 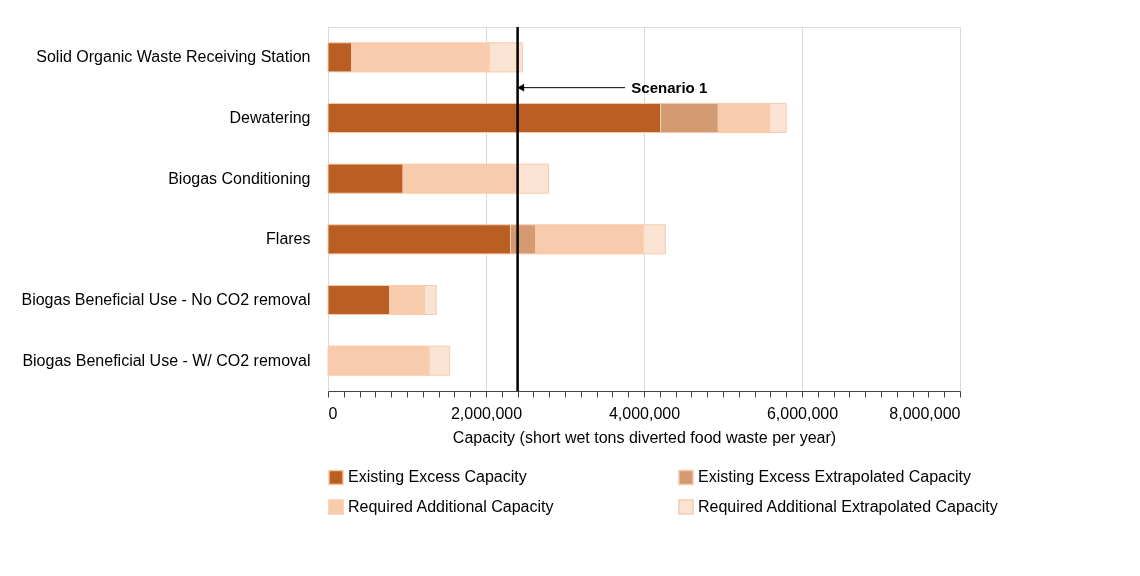 What do you see at coordinates (166, 299) in the screenshot?
I see `y-tick-label: Biogas Beneficial Use - No CO2 removal` at bounding box center [166, 299].